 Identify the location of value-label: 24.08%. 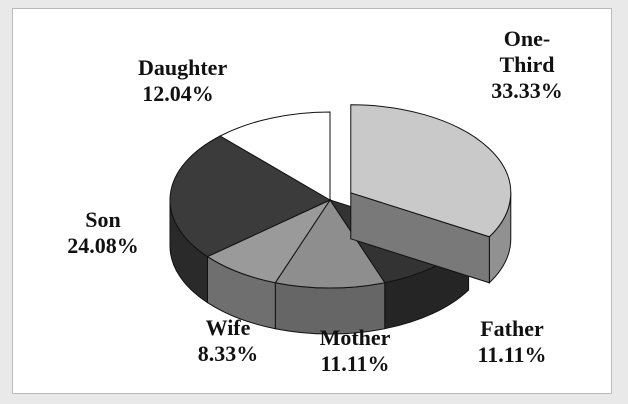
(103, 245).